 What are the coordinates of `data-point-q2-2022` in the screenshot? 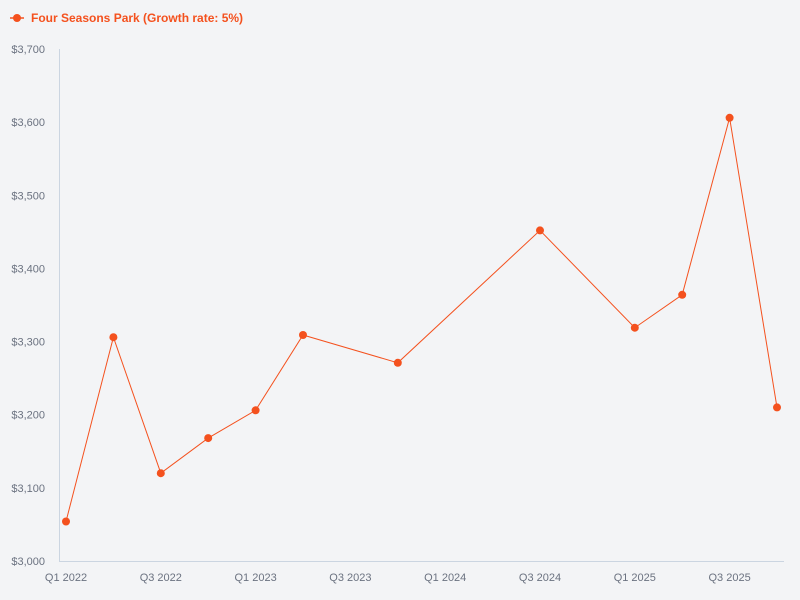 It's located at (113, 337).